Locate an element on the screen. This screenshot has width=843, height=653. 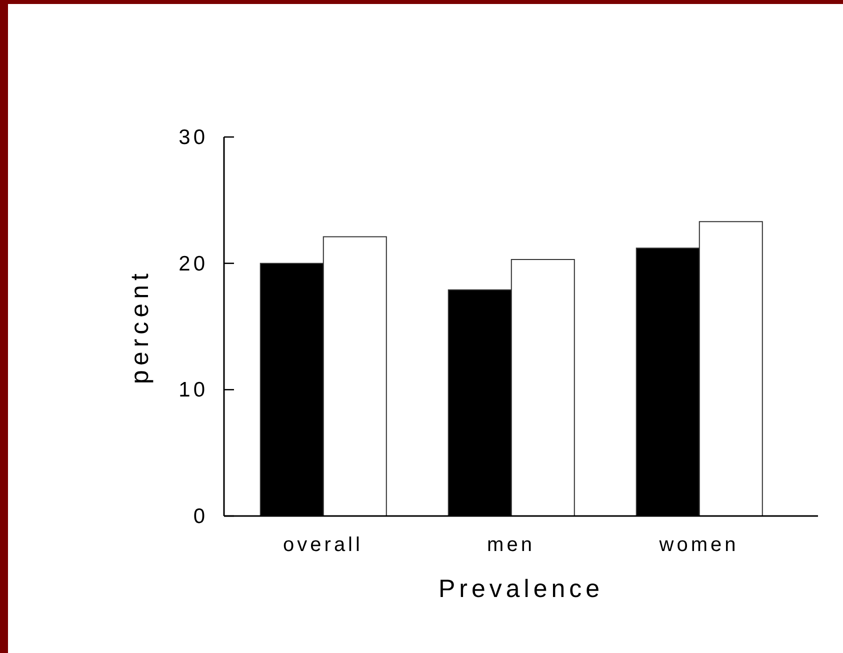
y-tick-label: 0 is located at coordinates (200, 516).